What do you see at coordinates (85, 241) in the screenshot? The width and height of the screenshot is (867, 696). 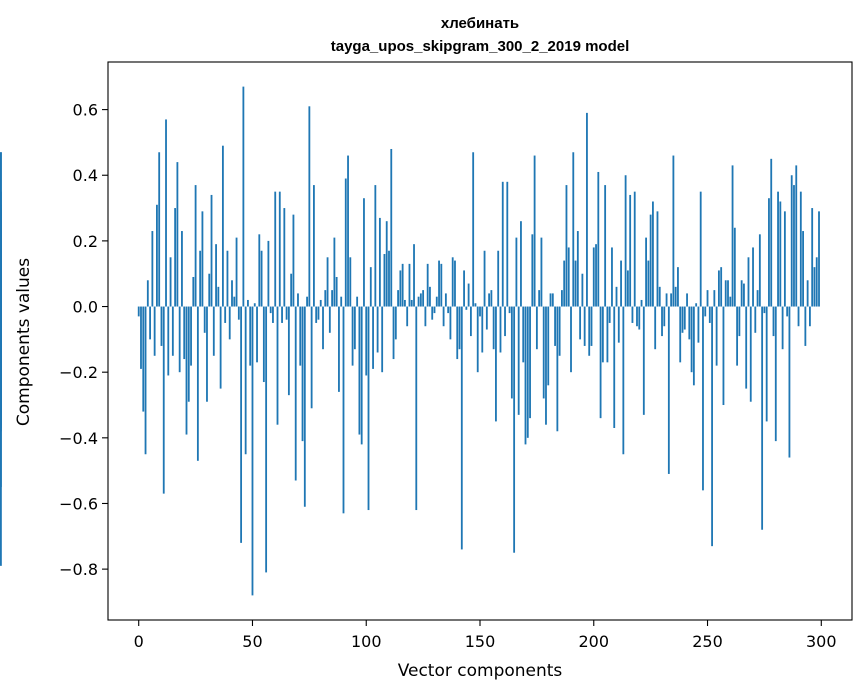 I see `y-tick-label: 0.2` at bounding box center [85, 241].